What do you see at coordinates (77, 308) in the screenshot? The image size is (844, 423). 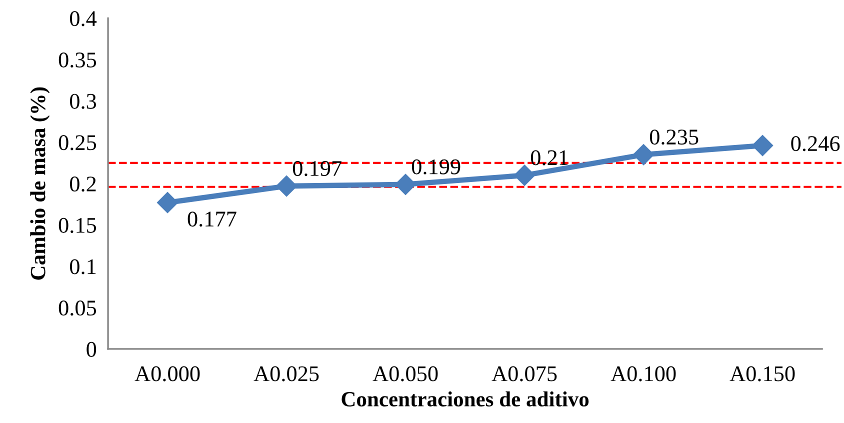 I see `y-tick-label: 0.05` at bounding box center [77, 308].